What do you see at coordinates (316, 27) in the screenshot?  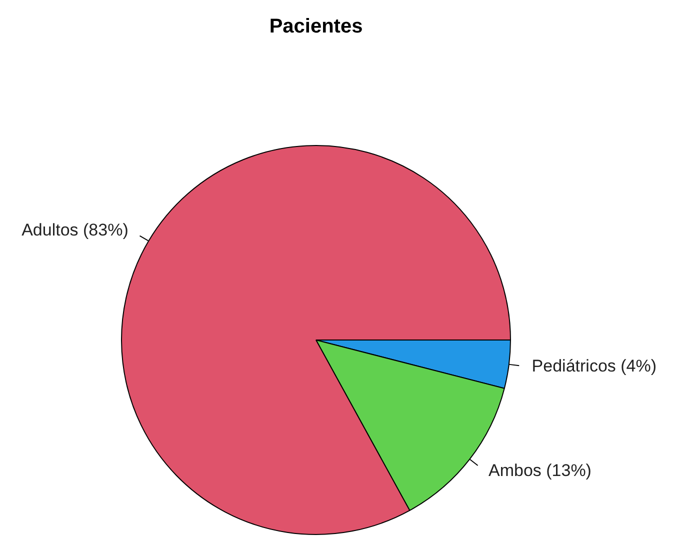 I see `chart-title: Pacientes` at bounding box center [316, 27].